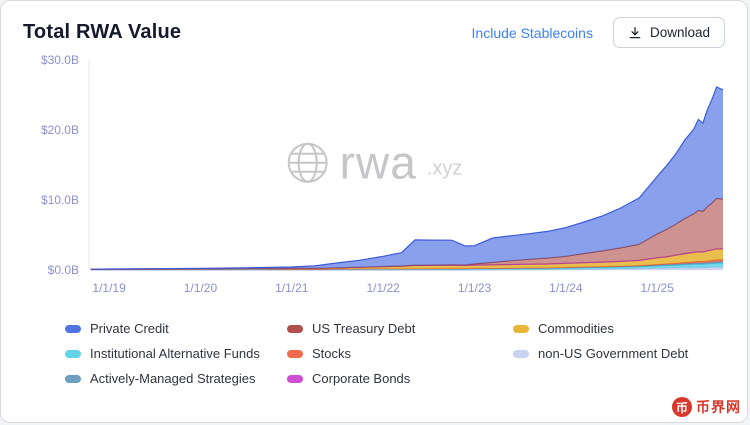 The width and height of the screenshot is (750, 425). I want to click on legend-swatch-actively-managed-strategies, so click(73, 378).